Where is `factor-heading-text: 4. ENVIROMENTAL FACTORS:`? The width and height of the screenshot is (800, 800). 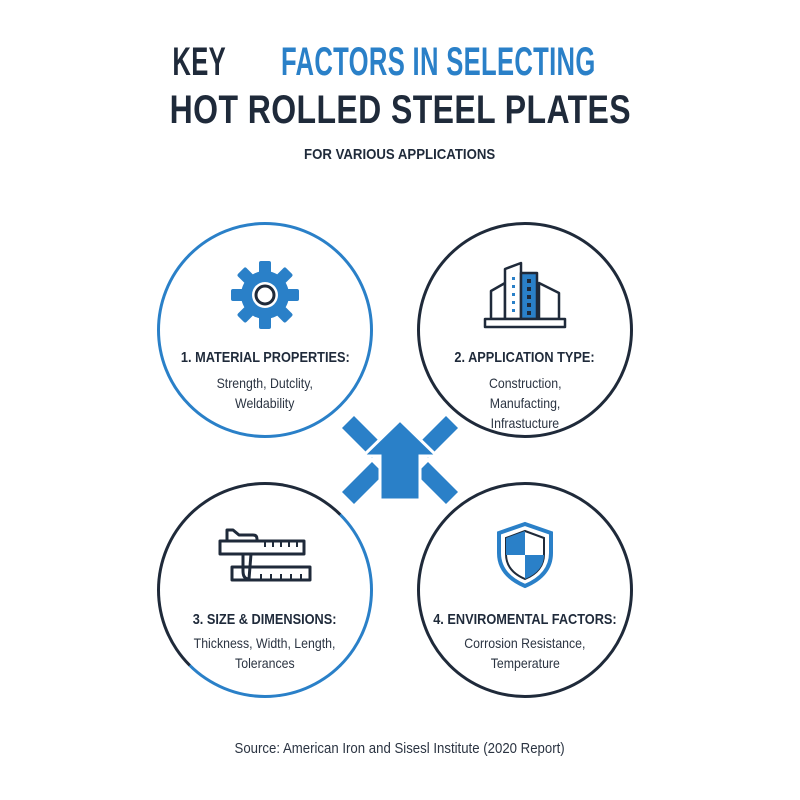 factor-heading-text: 4. ENVIROMENTAL FACTORS: is located at coordinates (525, 619).